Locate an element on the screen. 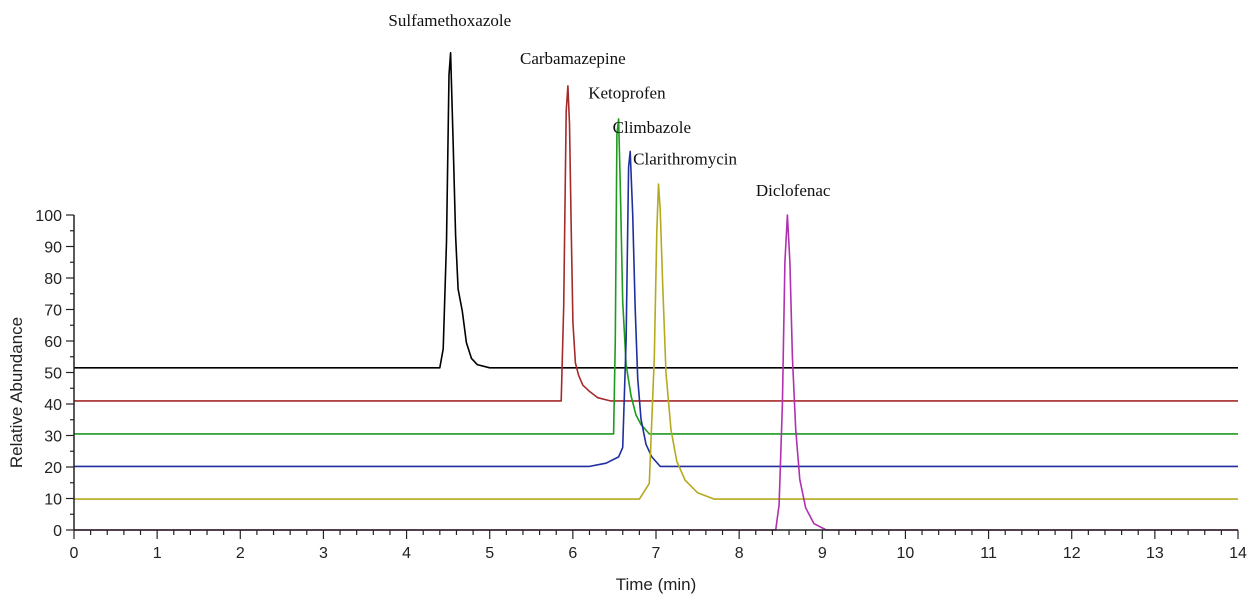 The image size is (1250, 594). y-tick-label: 90 is located at coordinates (53, 248).